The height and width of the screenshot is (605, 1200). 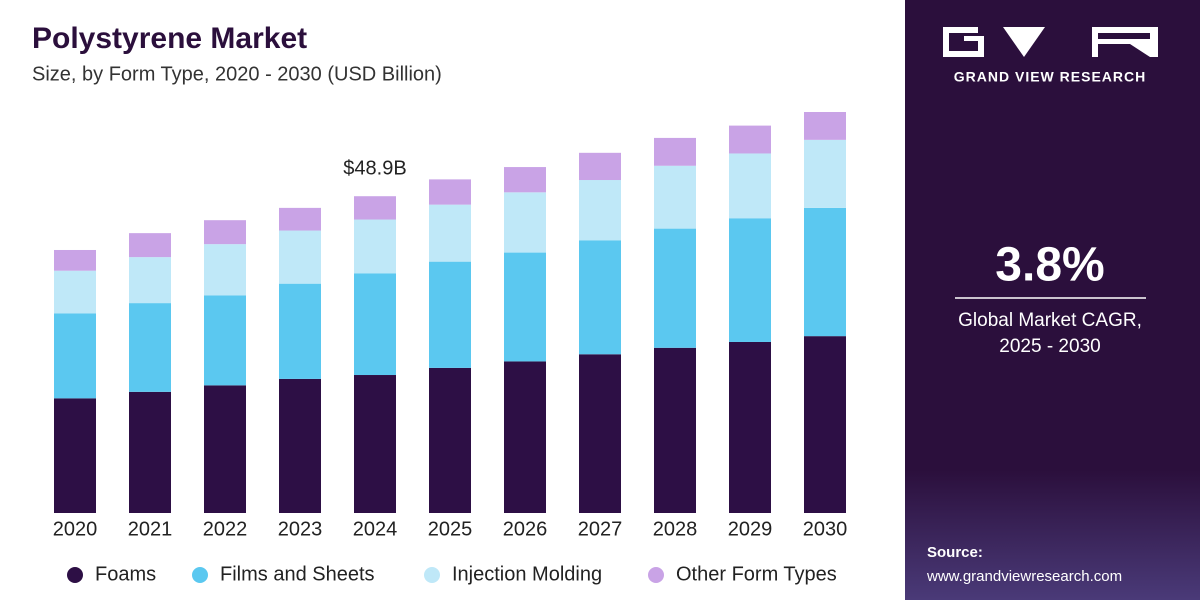 What do you see at coordinates (297, 574) in the screenshot?
I see `legend-label: Films and Sheets` at bounding box center [297, 574].